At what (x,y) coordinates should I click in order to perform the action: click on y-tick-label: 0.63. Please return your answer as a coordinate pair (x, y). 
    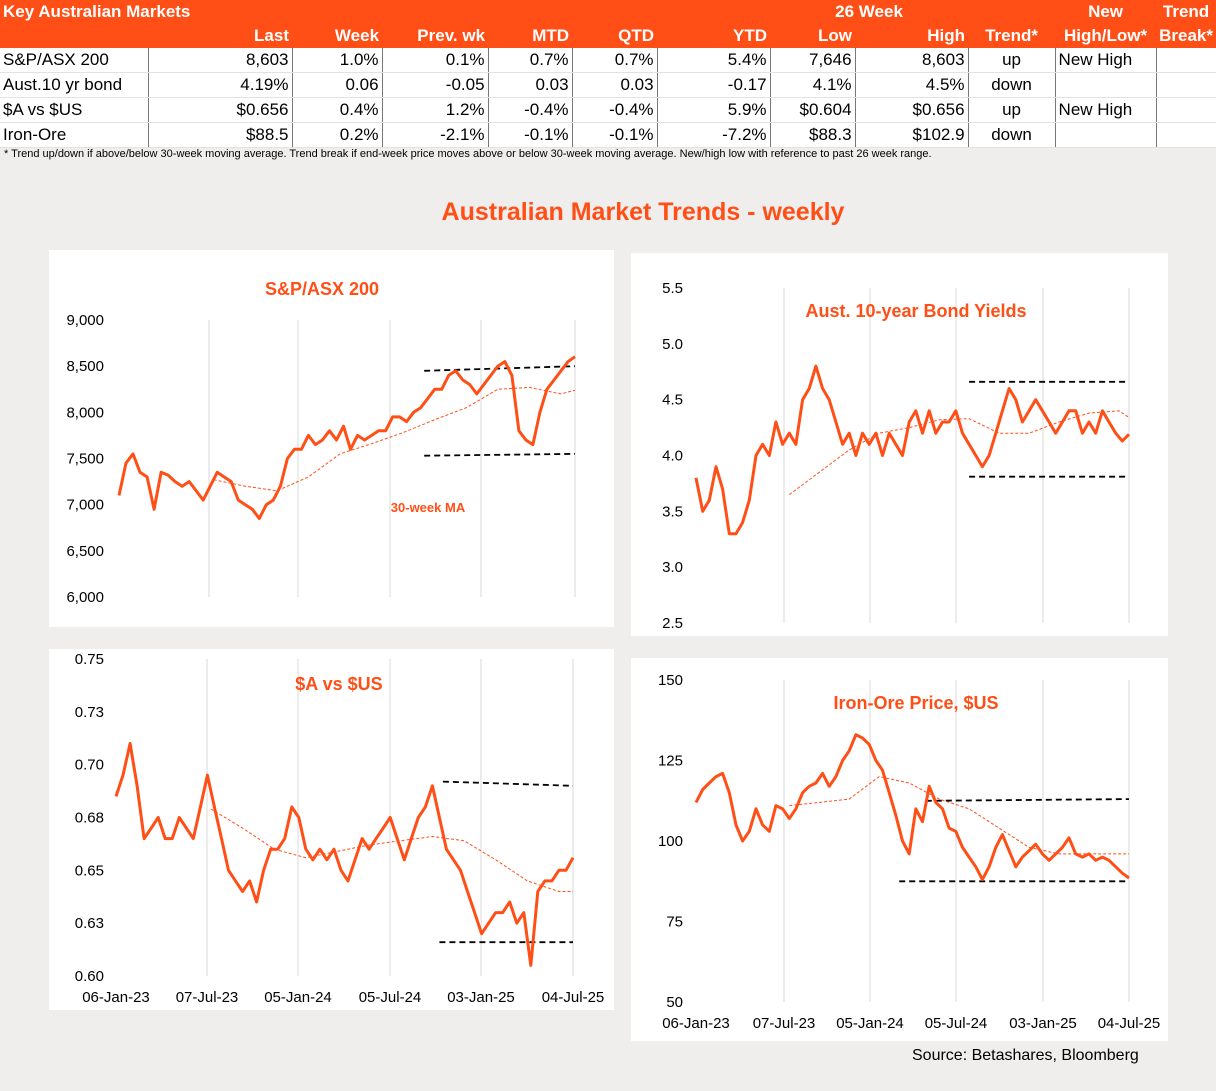
    Looking at the image, I should click on (89, 923).